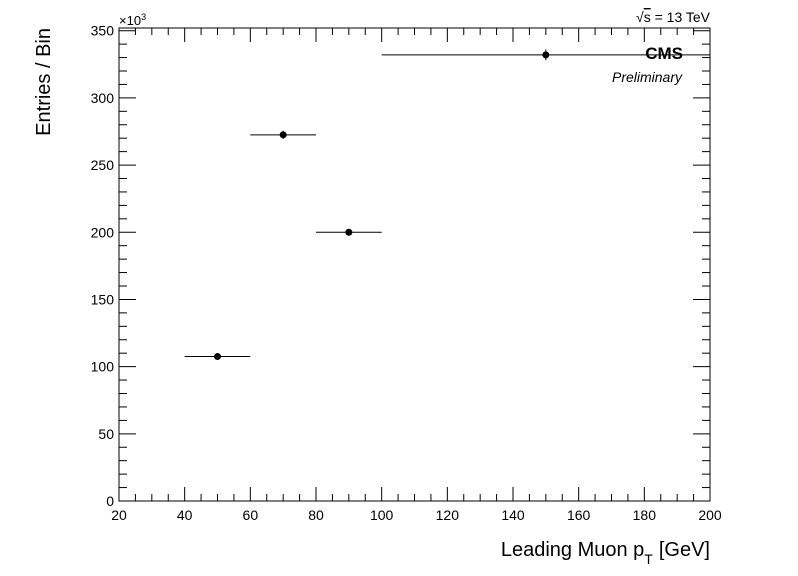  Describe the element at coordinates (645, 515) in the screenshot. I see `x-tick-label: 180` at that location.